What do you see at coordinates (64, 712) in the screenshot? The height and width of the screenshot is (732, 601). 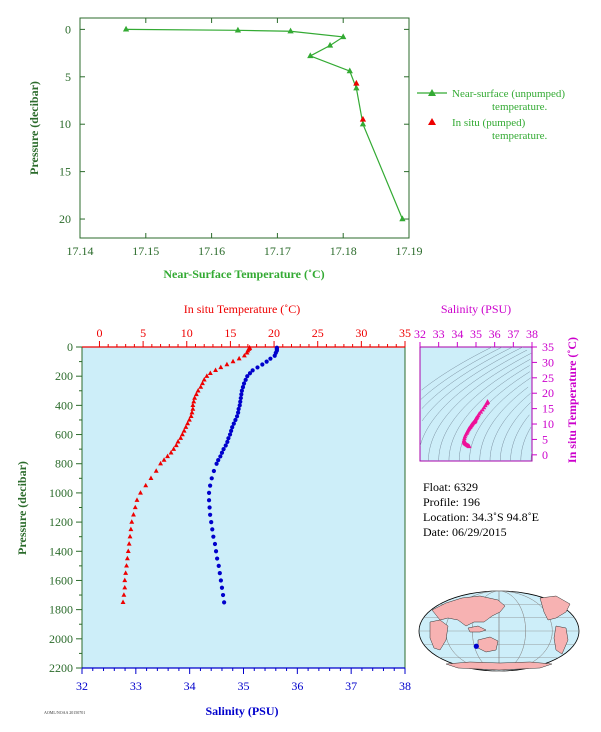 I see `footer-note: AOML/NOAA 20150701` at bounding box center [64, 712].